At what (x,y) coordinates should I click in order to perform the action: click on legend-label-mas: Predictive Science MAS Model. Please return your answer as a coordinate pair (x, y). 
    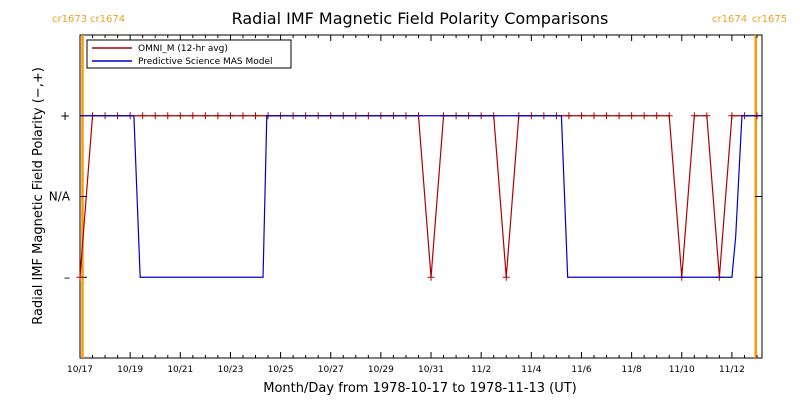
    Looking at the image, I should click on (205, 62).